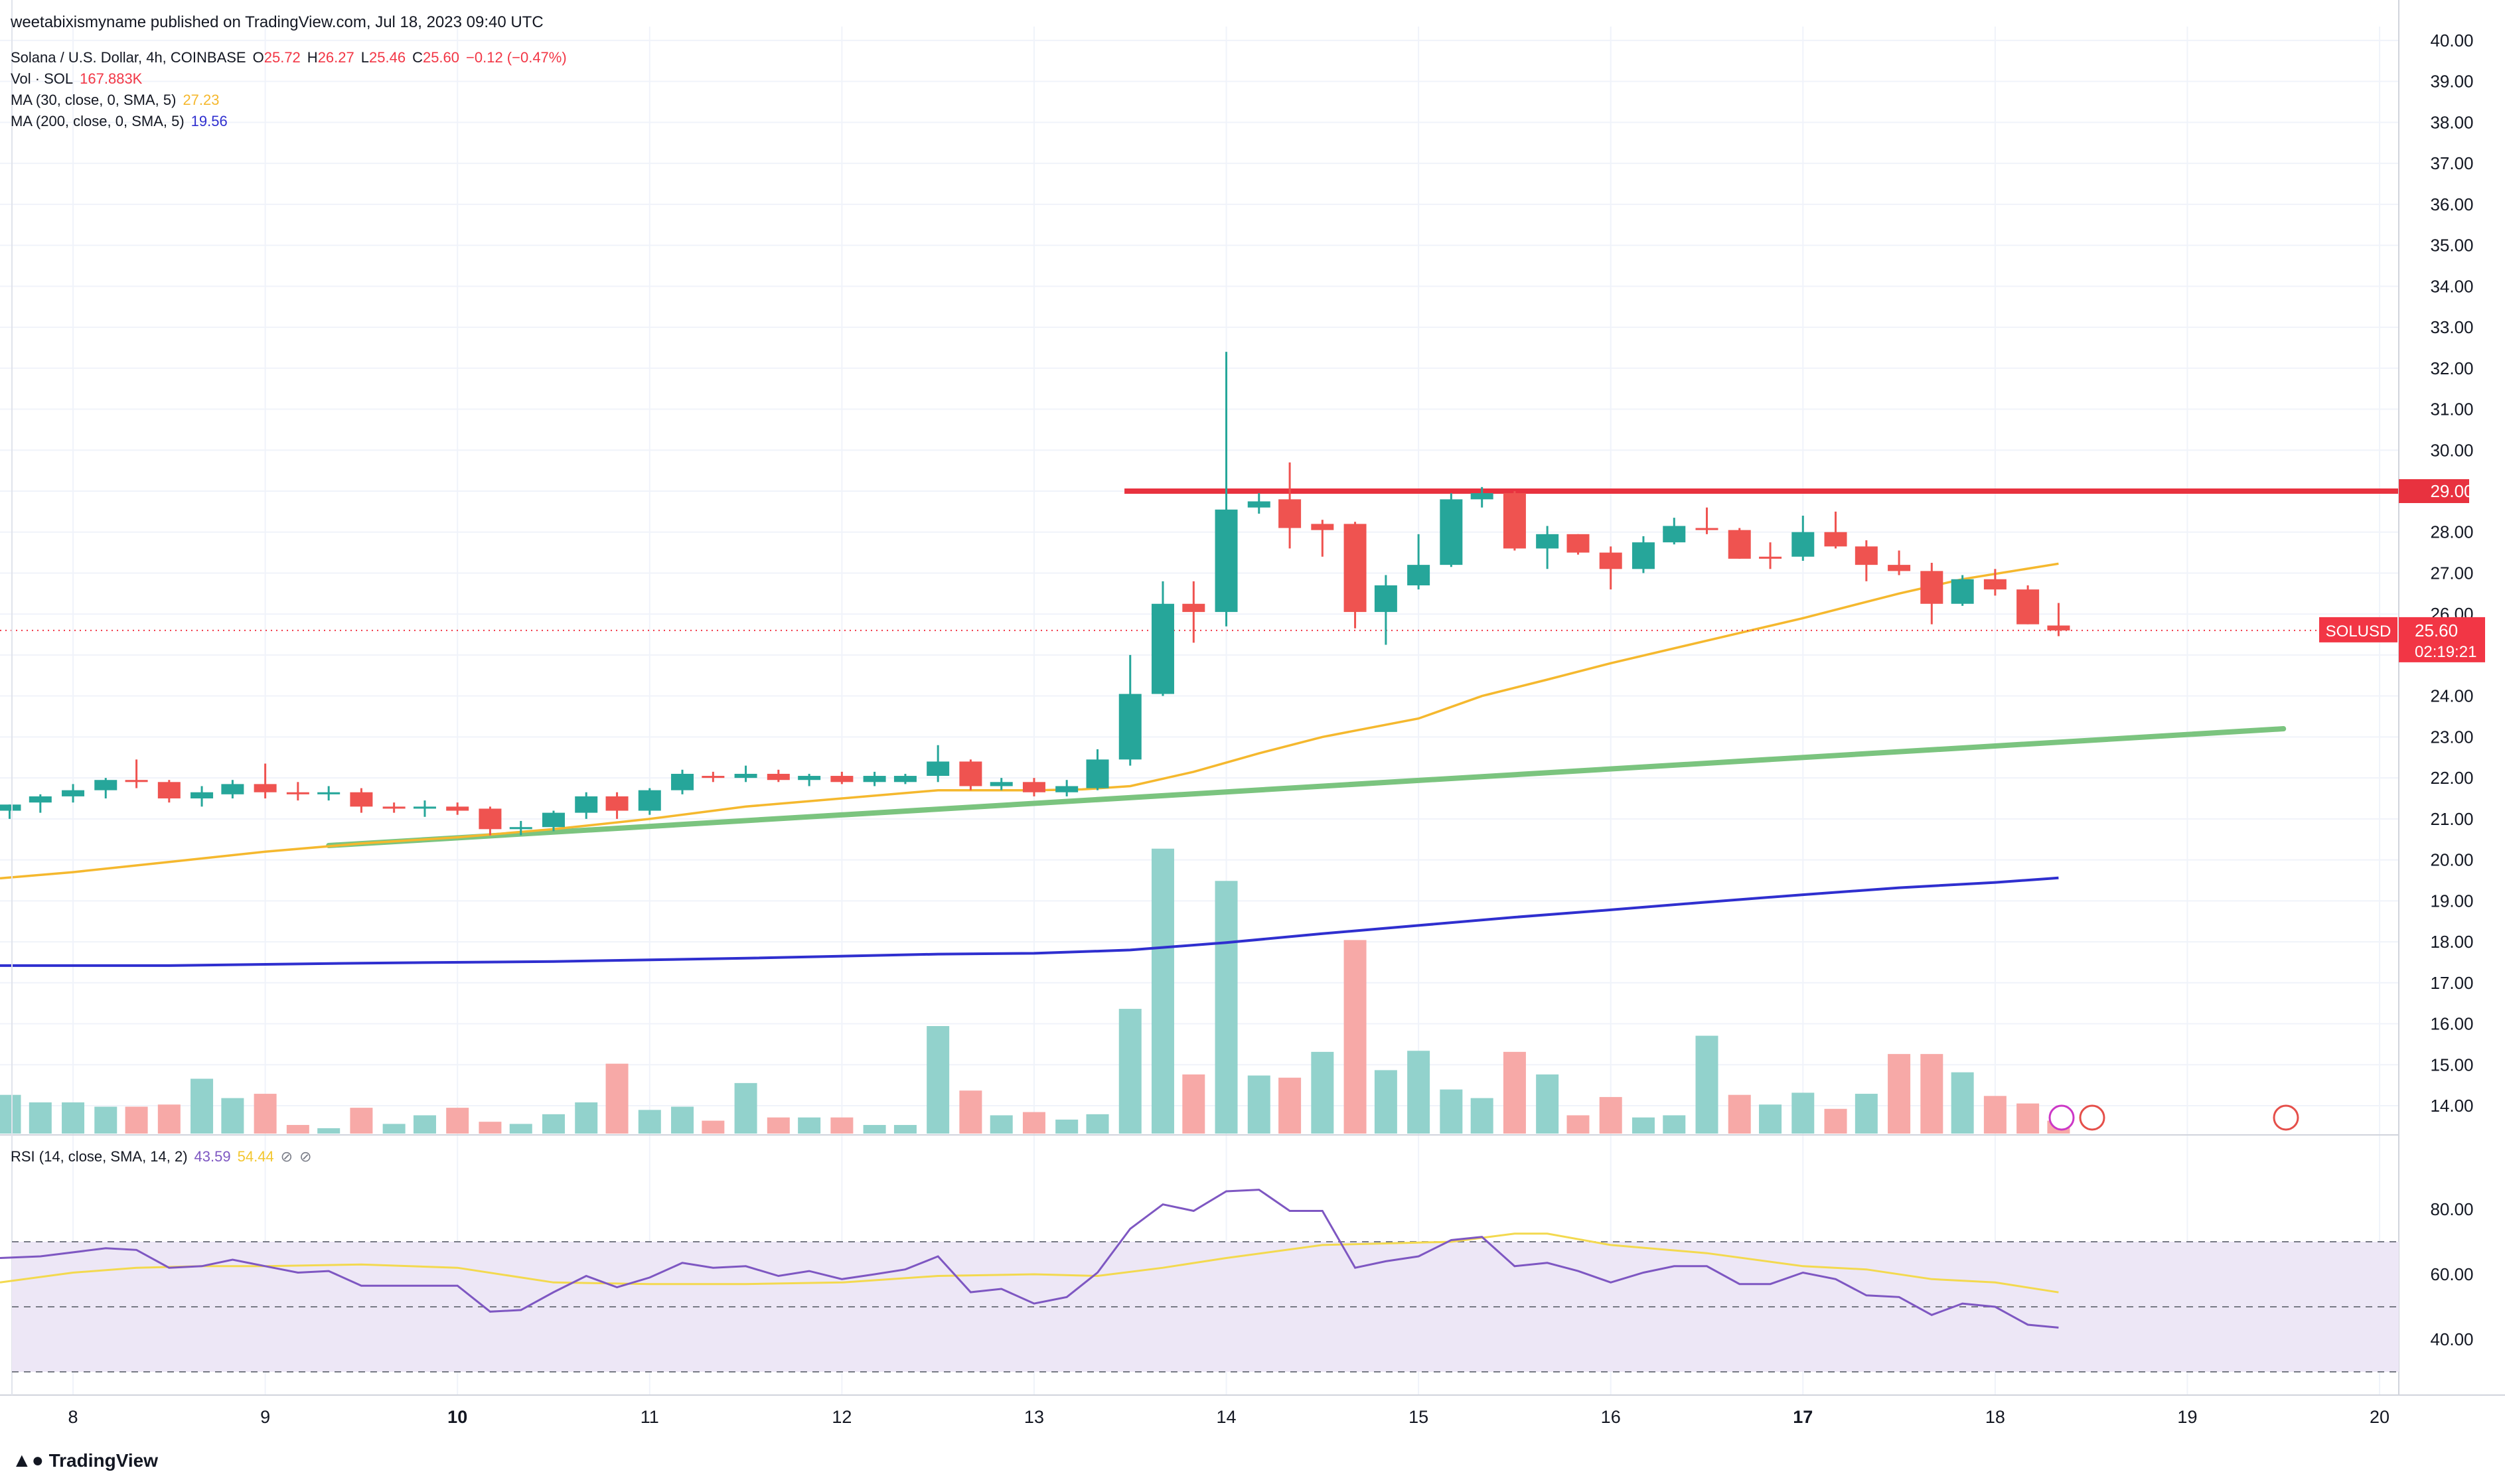 This screenshot has width=2505, height=1484. What do you see at coordinates (2451, 163) in the screenshot?
I see `price-tick-label: 37.00` at bounding box center [2451, 163].